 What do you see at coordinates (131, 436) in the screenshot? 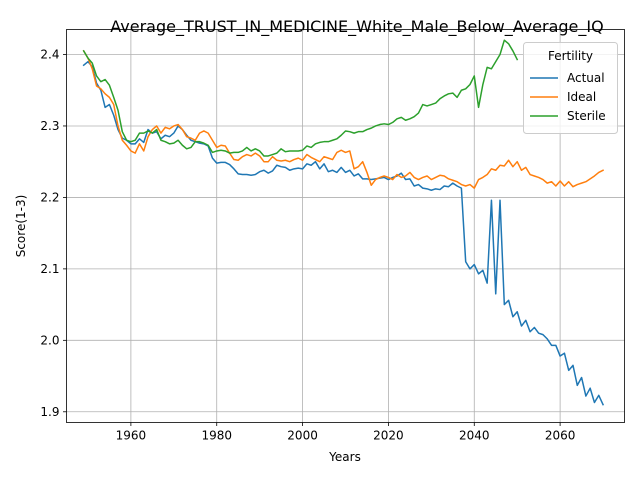
I see `x-tick-label: 1960` at bounding box center [131, 436].